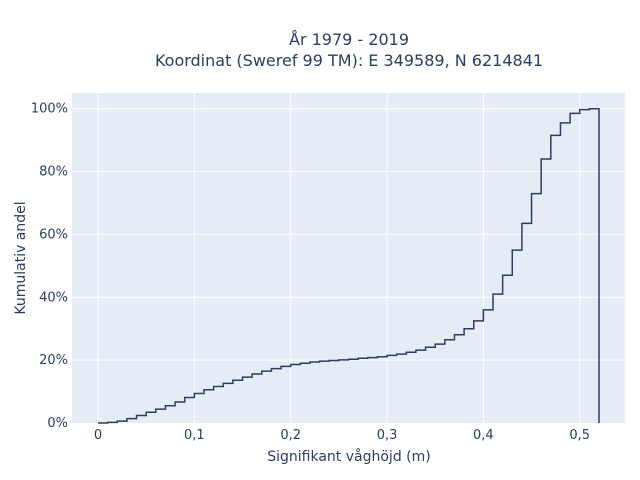  I want to click on y-tick-labels: 0% 20% 40% 60% 80% 100%, so click(49, 266).